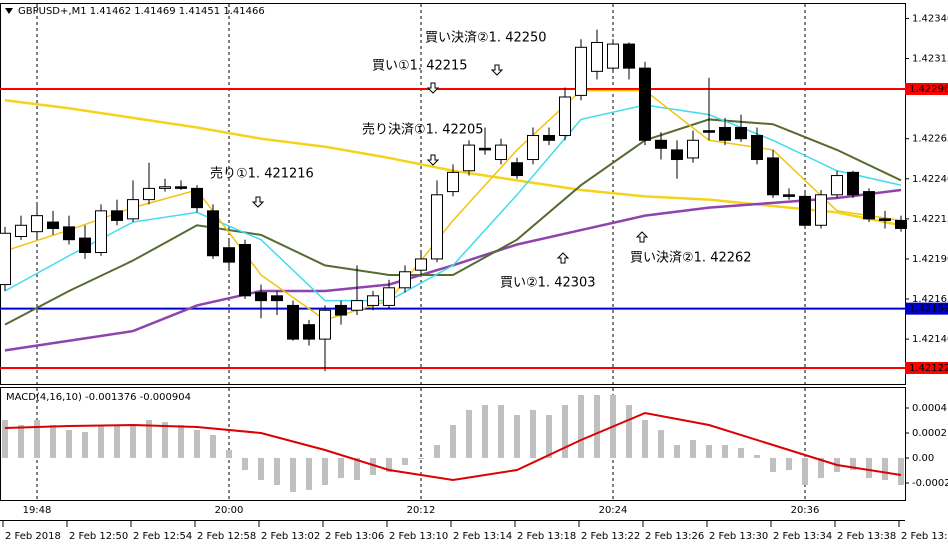  I want to click on trade-annotation: 買い②1. 42303, so click(548, 283).